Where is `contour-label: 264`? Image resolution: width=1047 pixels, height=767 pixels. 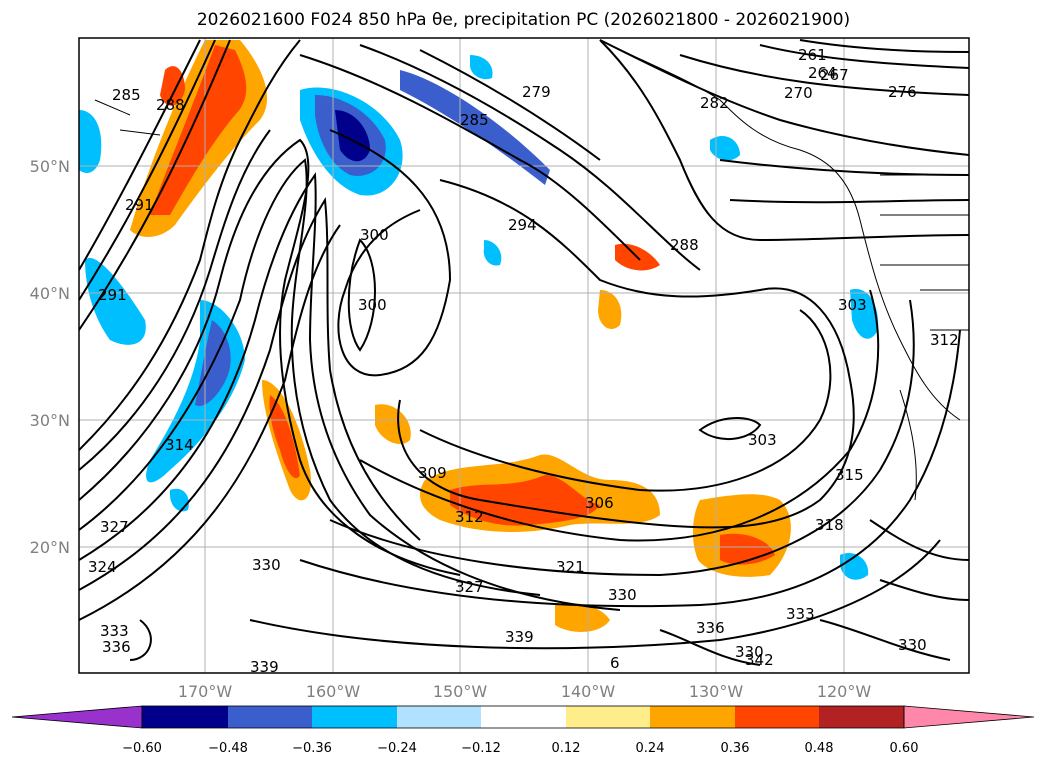 contour-label: 264 is located at coordinates (822, 73).